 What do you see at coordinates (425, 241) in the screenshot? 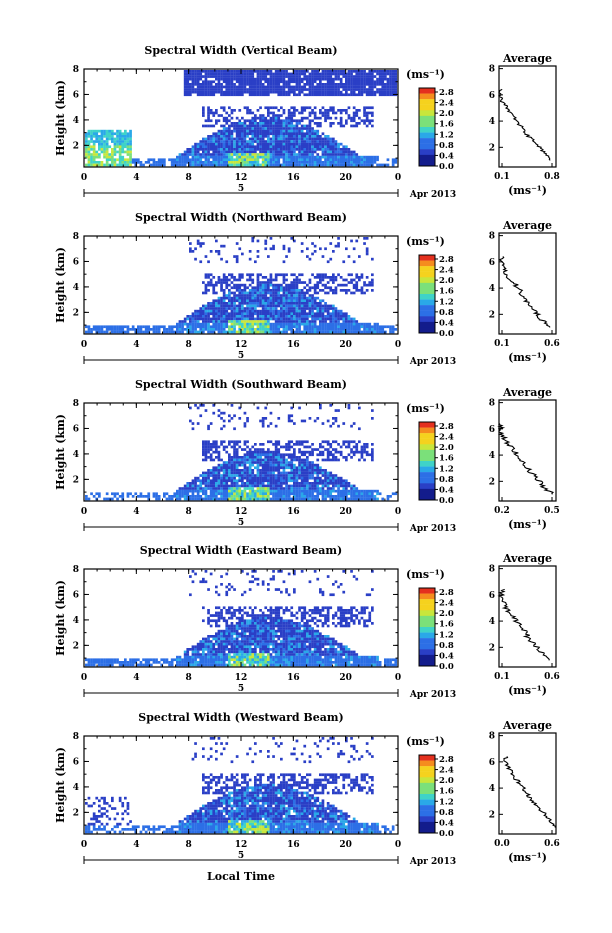
I see `colorbar-unit: (ms⁻¹)` at bounding box center [425, 241].